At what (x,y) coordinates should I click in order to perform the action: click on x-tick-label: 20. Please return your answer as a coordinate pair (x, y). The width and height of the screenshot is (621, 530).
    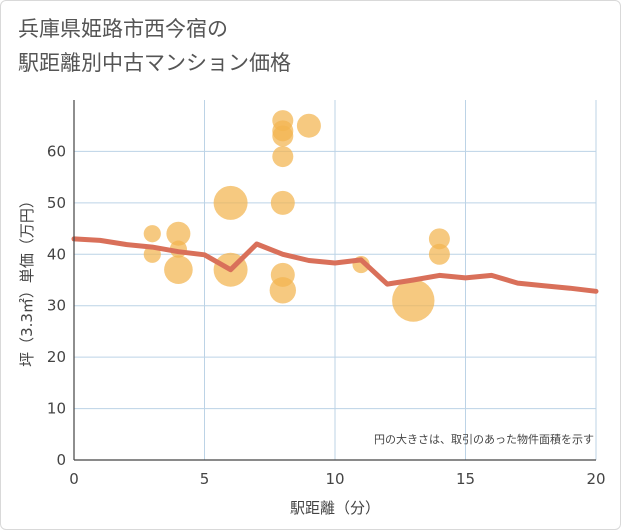
    Looking at the image, I should click on (595, 479).